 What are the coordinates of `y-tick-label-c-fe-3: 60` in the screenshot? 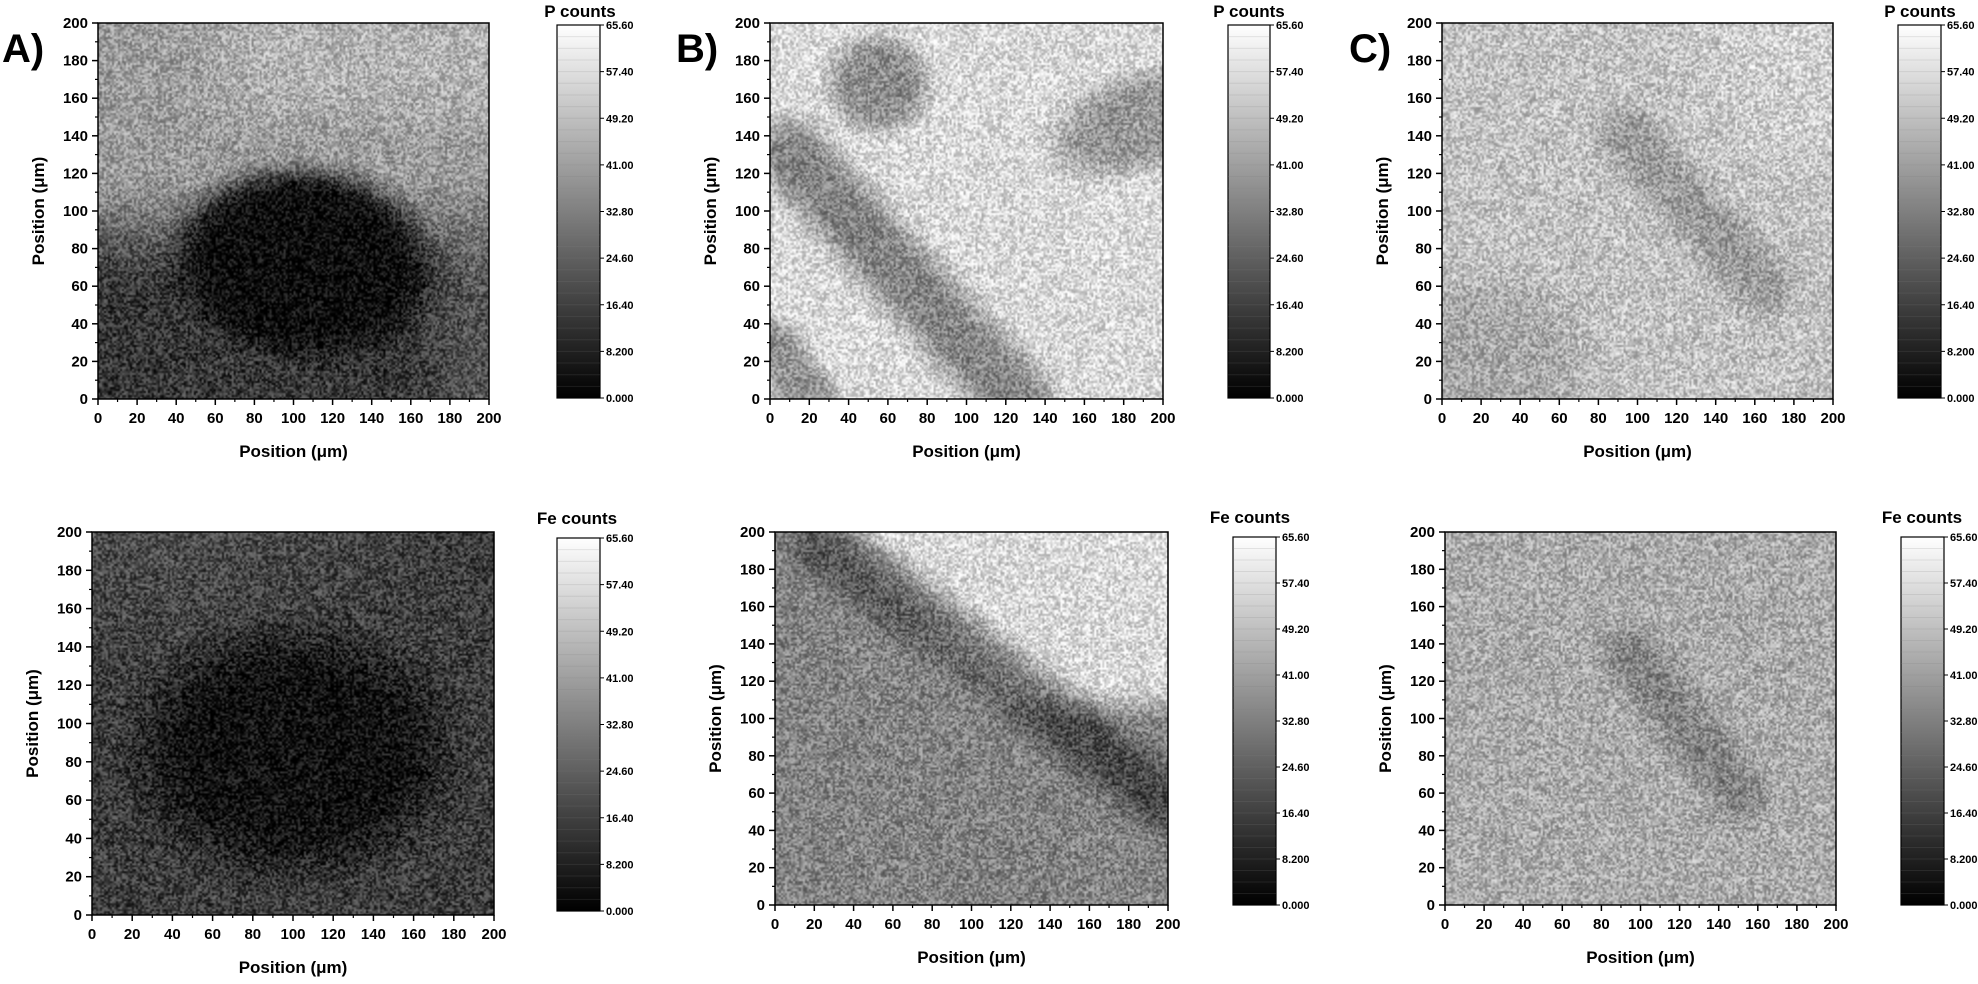 It's located at (1426, 793).